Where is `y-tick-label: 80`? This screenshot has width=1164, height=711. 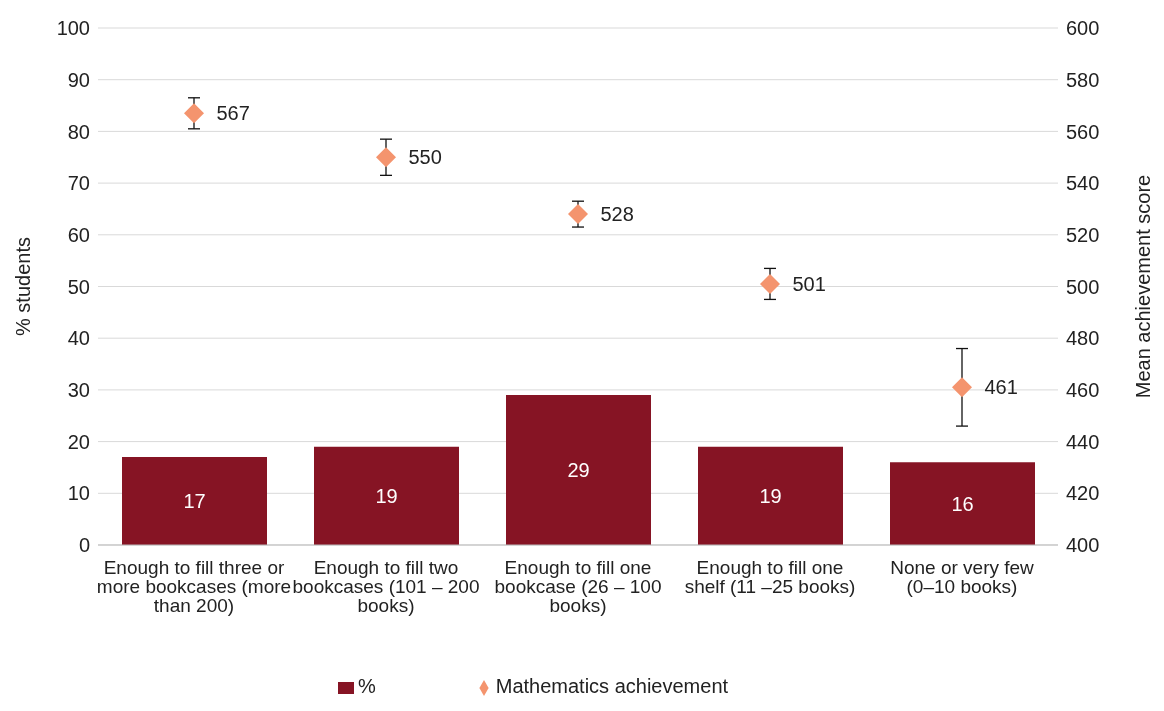 y-tick-label: 80 is located at coordinates (78, 131).